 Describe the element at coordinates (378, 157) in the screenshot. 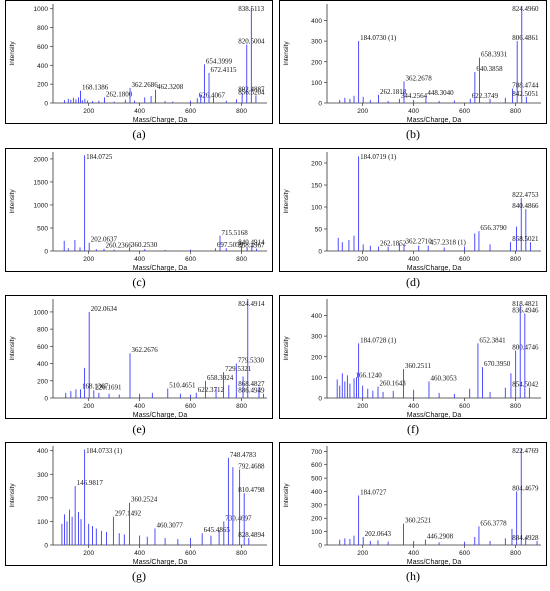

I see `peak-label: 184.0719 (1)` at that location.